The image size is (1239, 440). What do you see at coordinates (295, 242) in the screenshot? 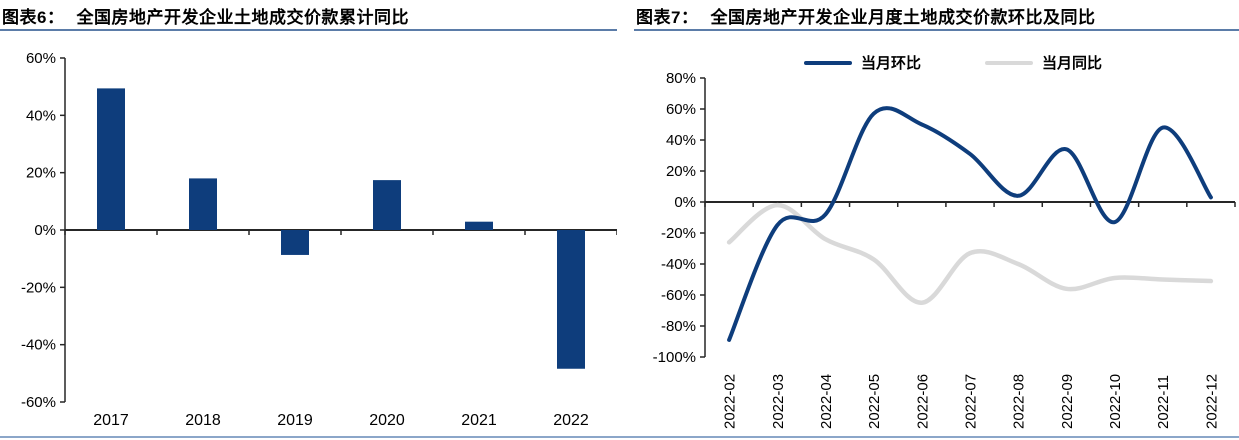
I see `bar-2019` at bounding box center [295, 242].